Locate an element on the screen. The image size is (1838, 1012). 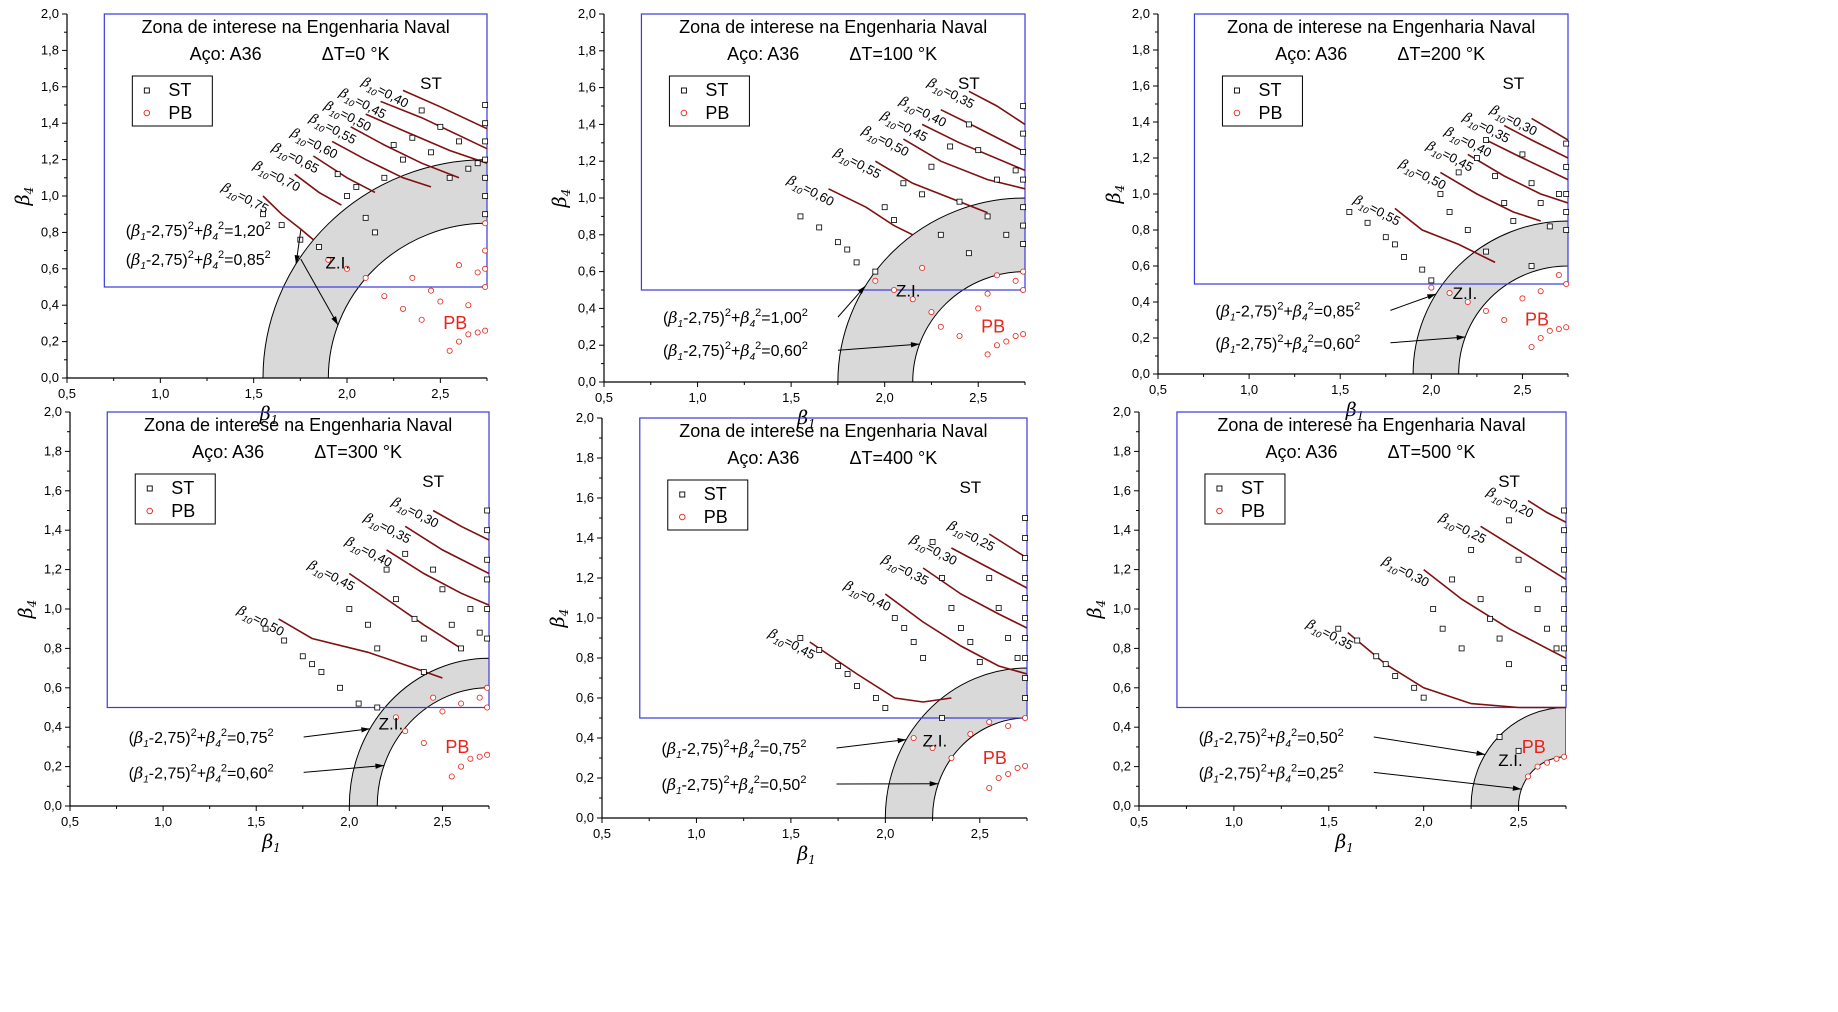
legend-pb-label: PB is located at coordinates (183, 511).